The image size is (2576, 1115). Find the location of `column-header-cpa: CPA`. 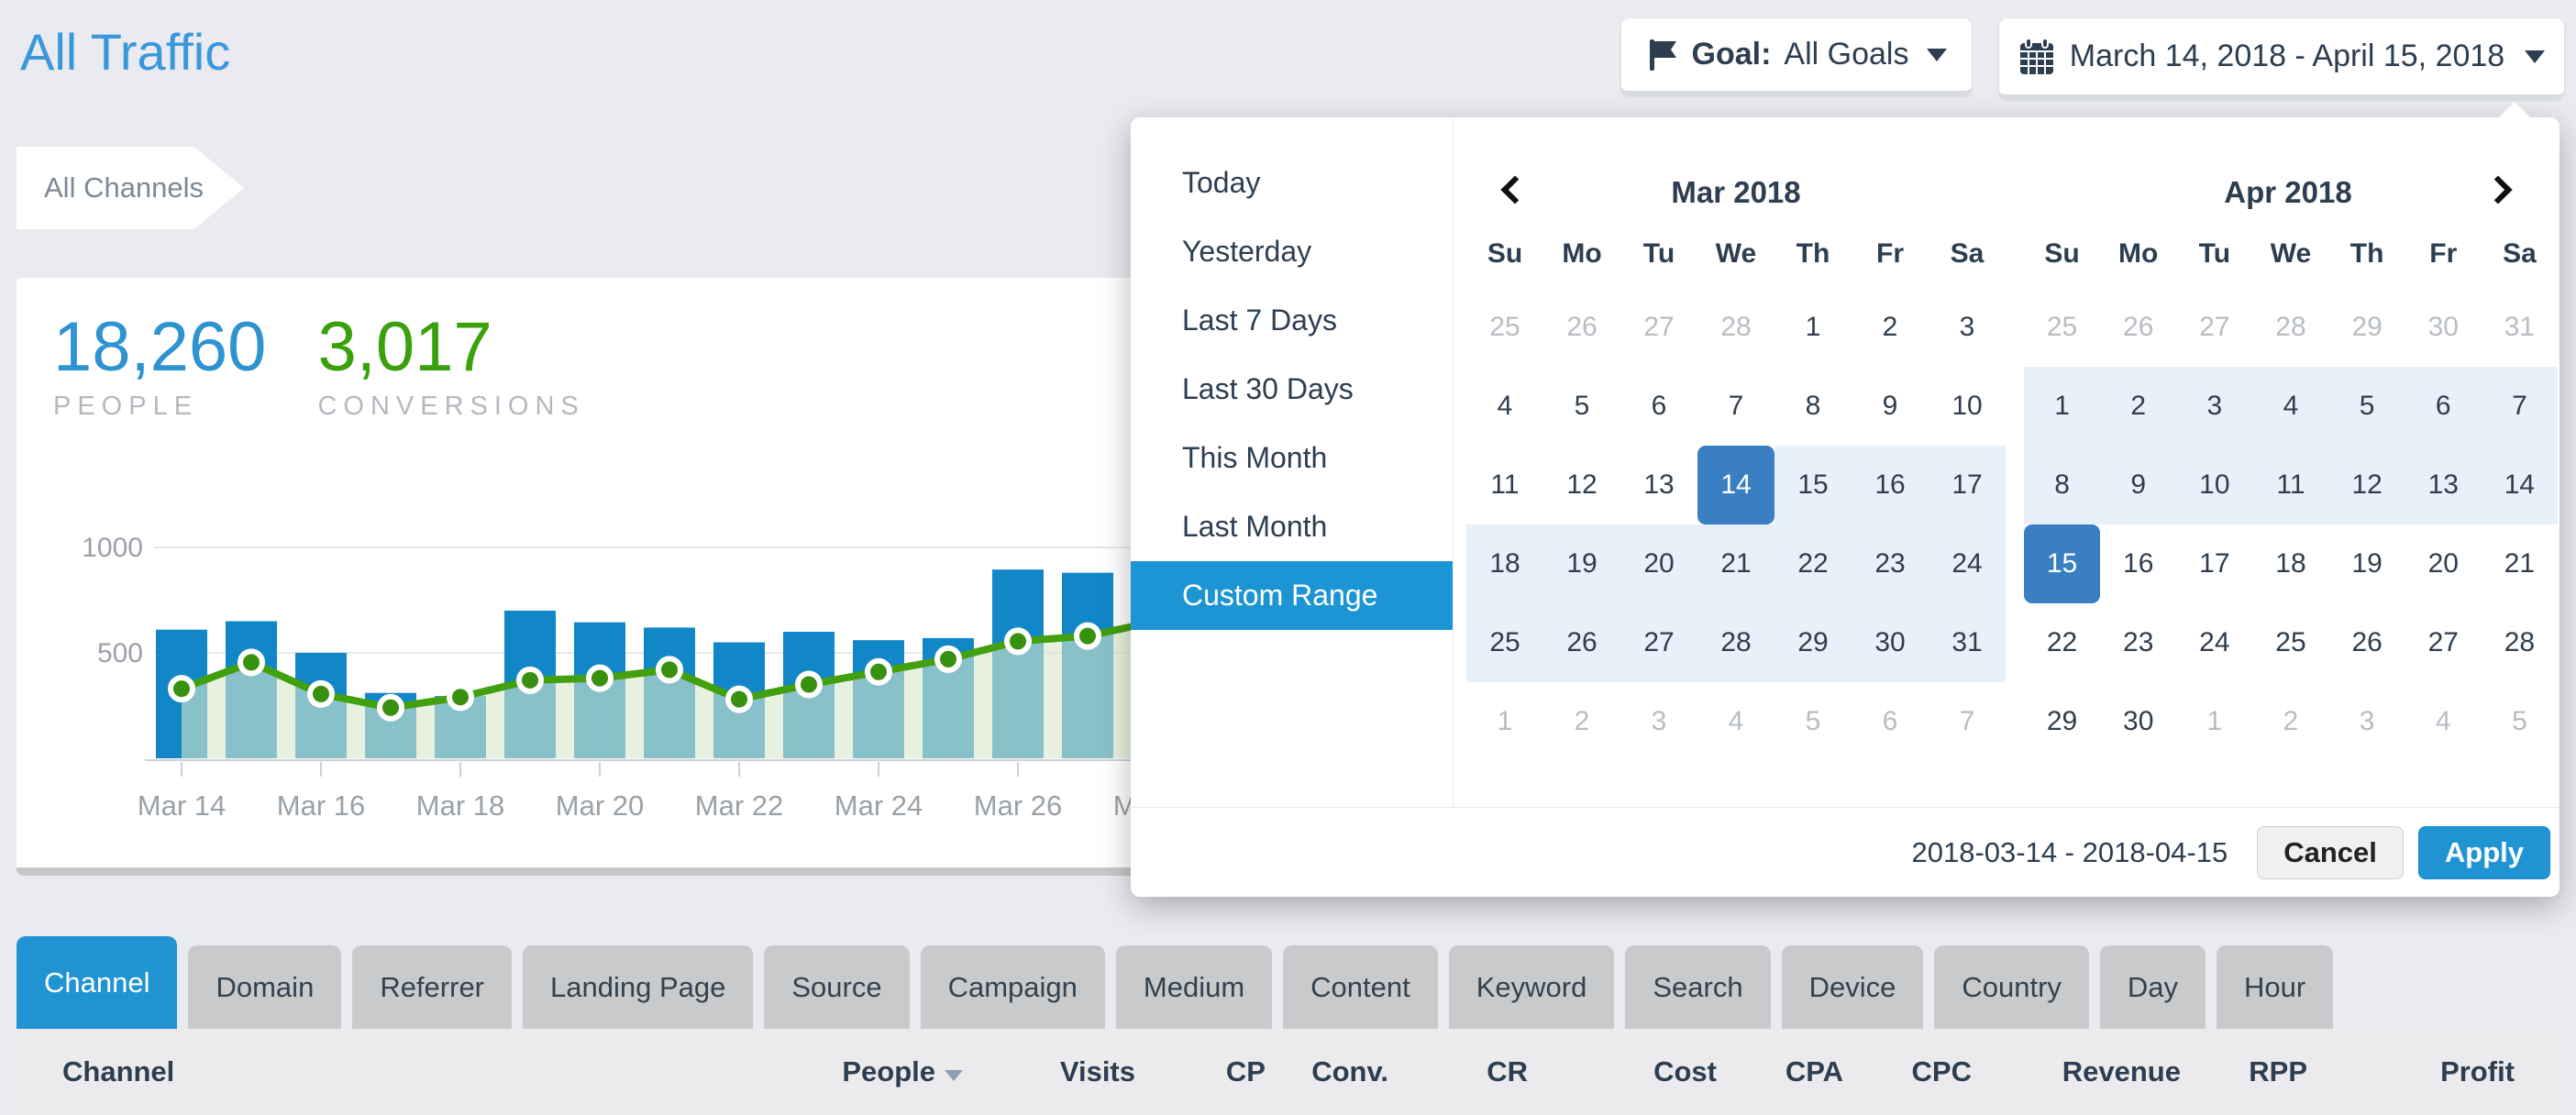

column-header-cpa: CPA is located at coordinates (1814, 1071).